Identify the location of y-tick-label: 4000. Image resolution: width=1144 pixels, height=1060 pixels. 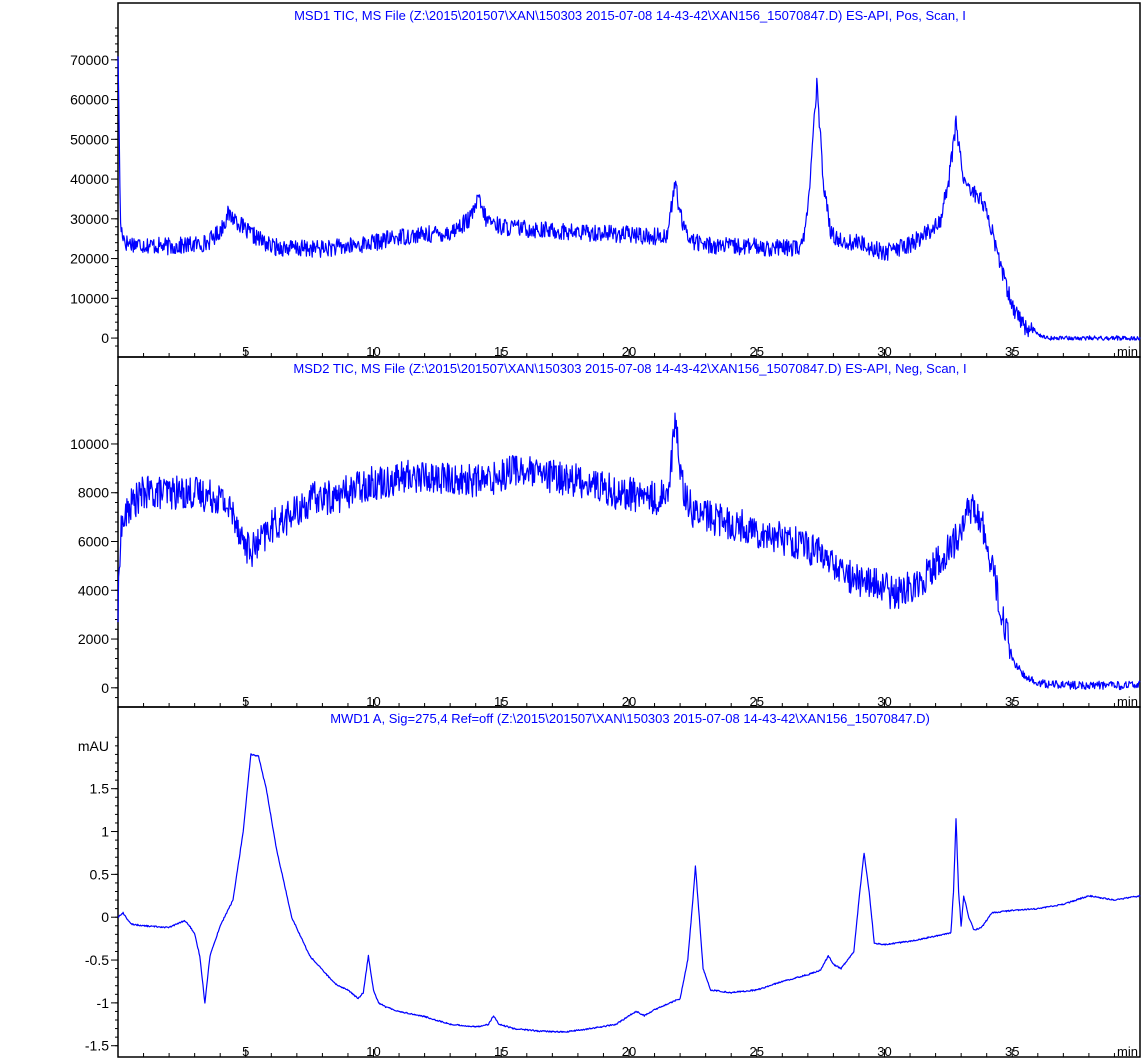
(93, 590).